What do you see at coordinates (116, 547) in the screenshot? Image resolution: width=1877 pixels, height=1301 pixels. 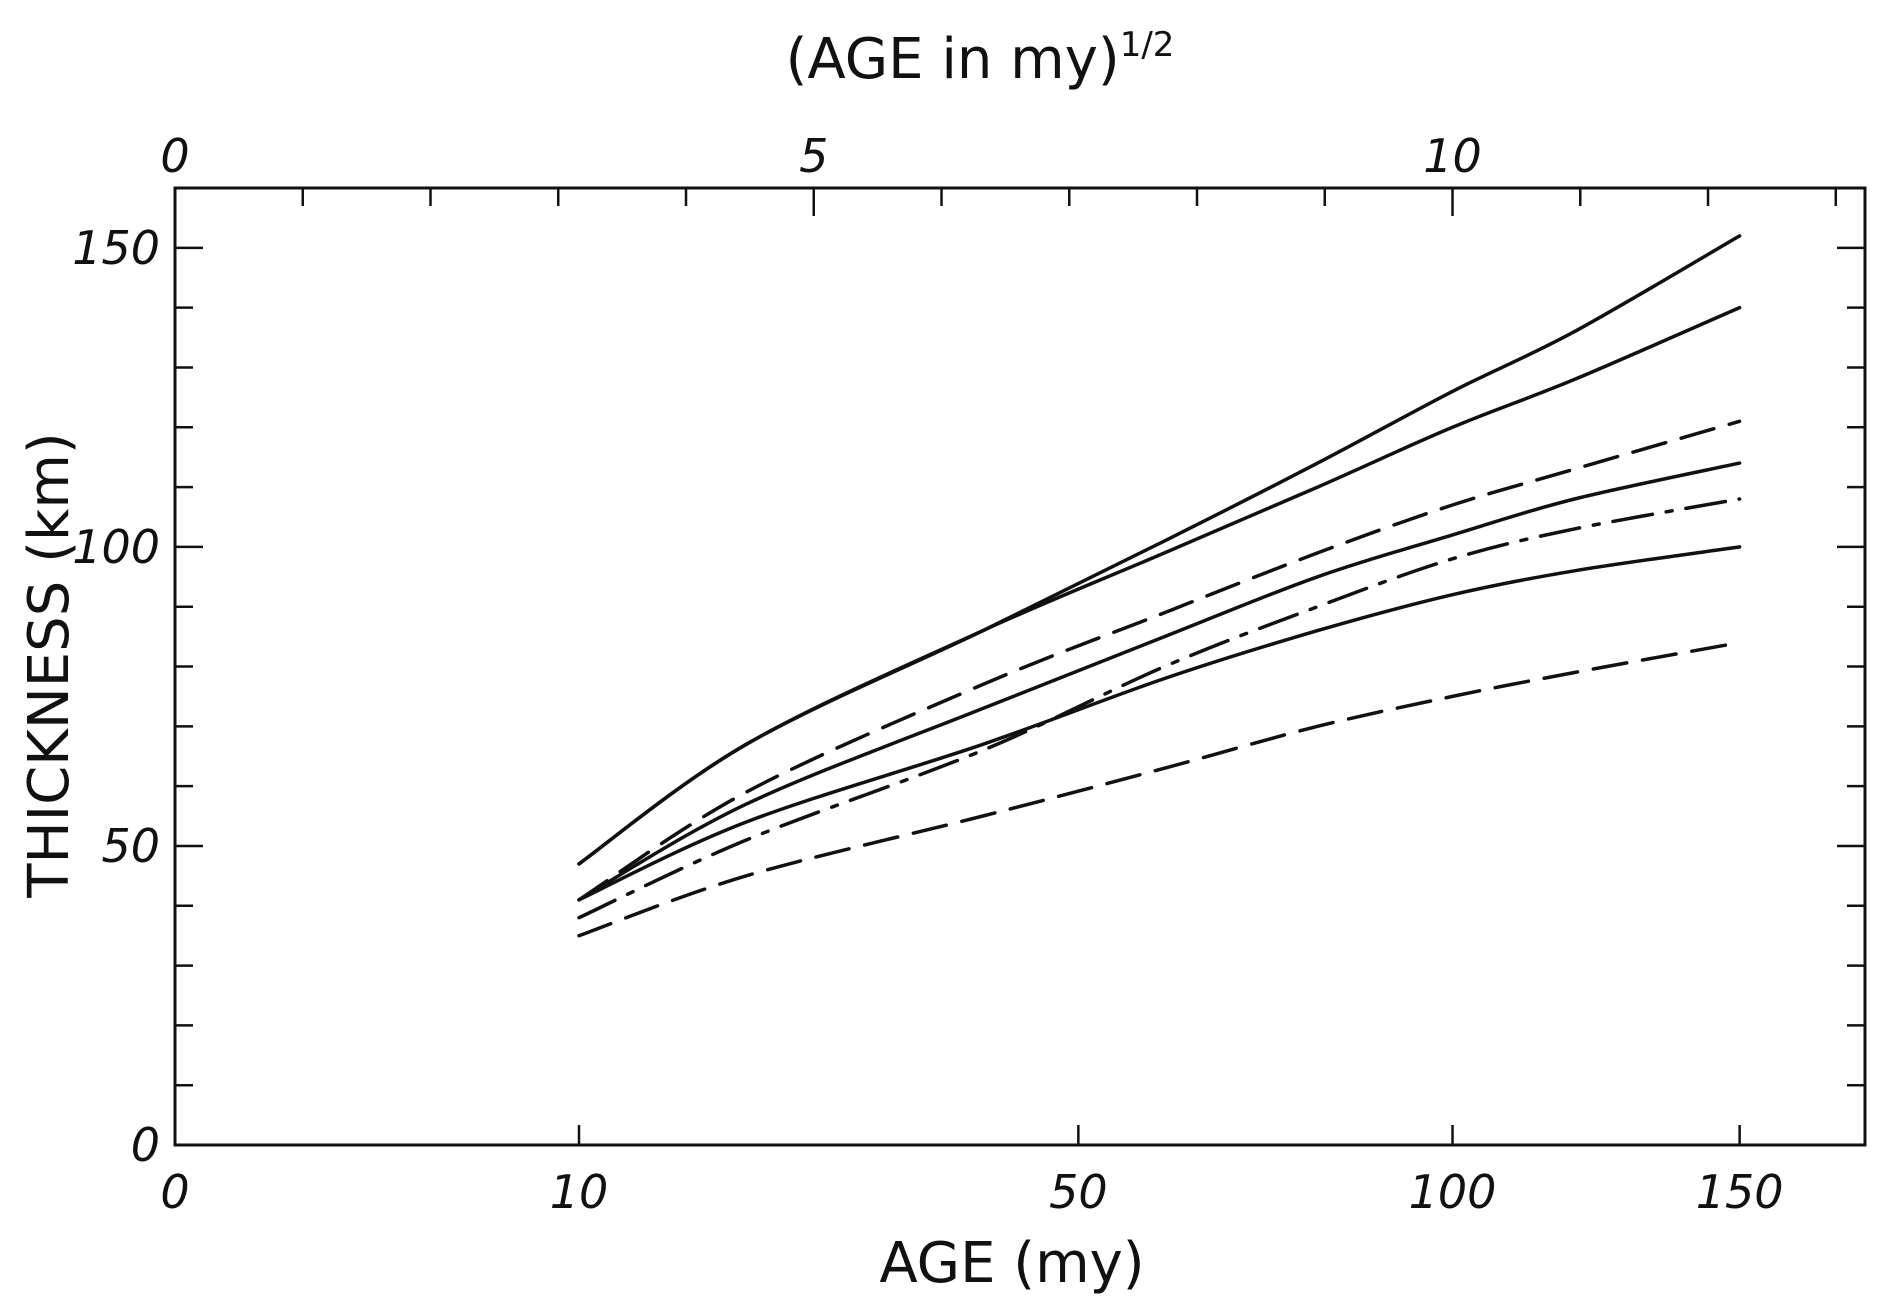 I see `y-axis-tick-label-2: 100` at bounding box center [116, 547].